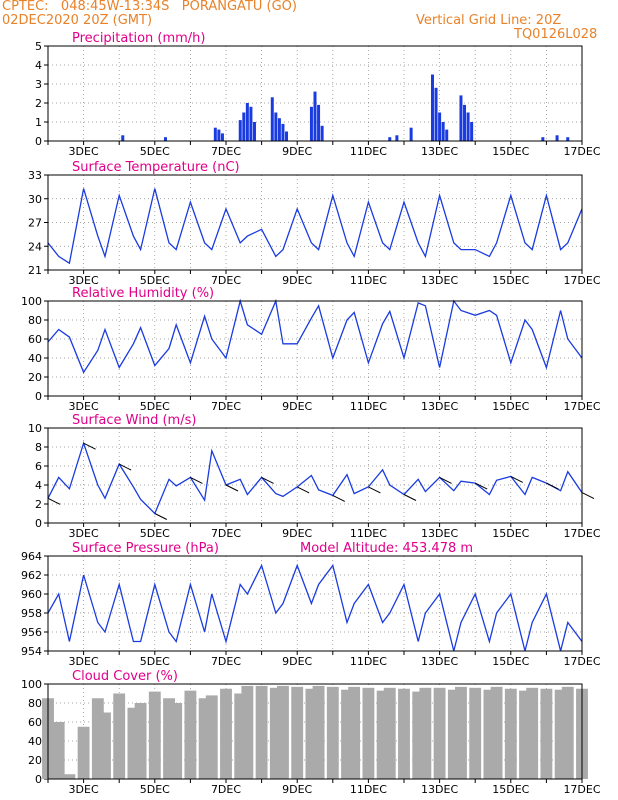  I want to click on panel-title: Surface Wind (m/s), so click(134, 420).